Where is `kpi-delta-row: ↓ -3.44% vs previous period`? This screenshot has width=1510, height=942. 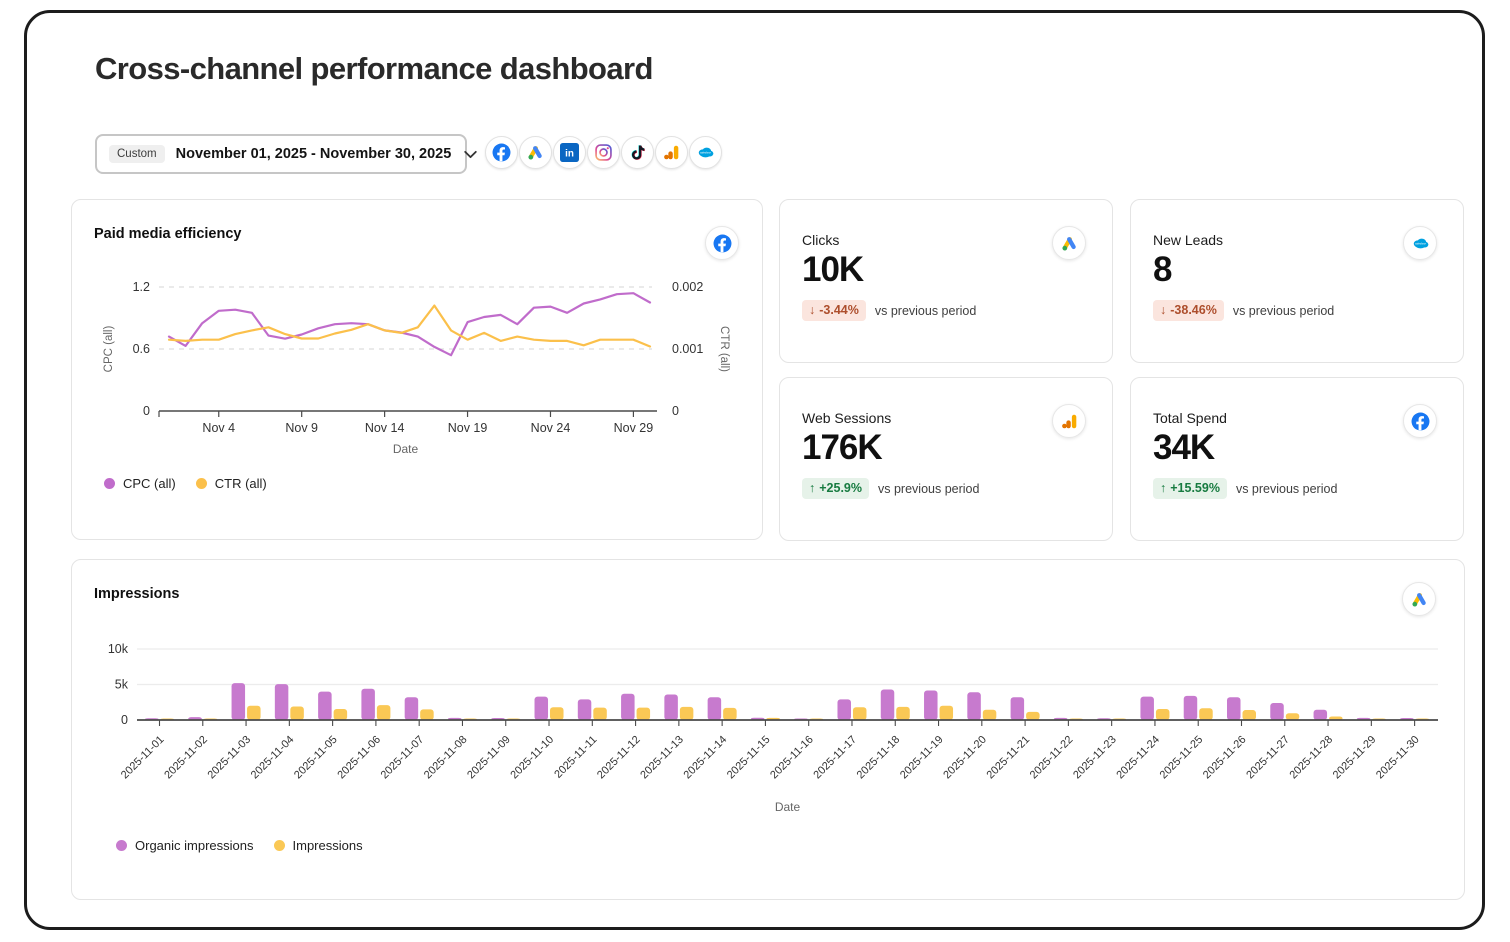 kpi-delta-row: ↓ -3.44% vs previous period is located at coordinates (889, 310).